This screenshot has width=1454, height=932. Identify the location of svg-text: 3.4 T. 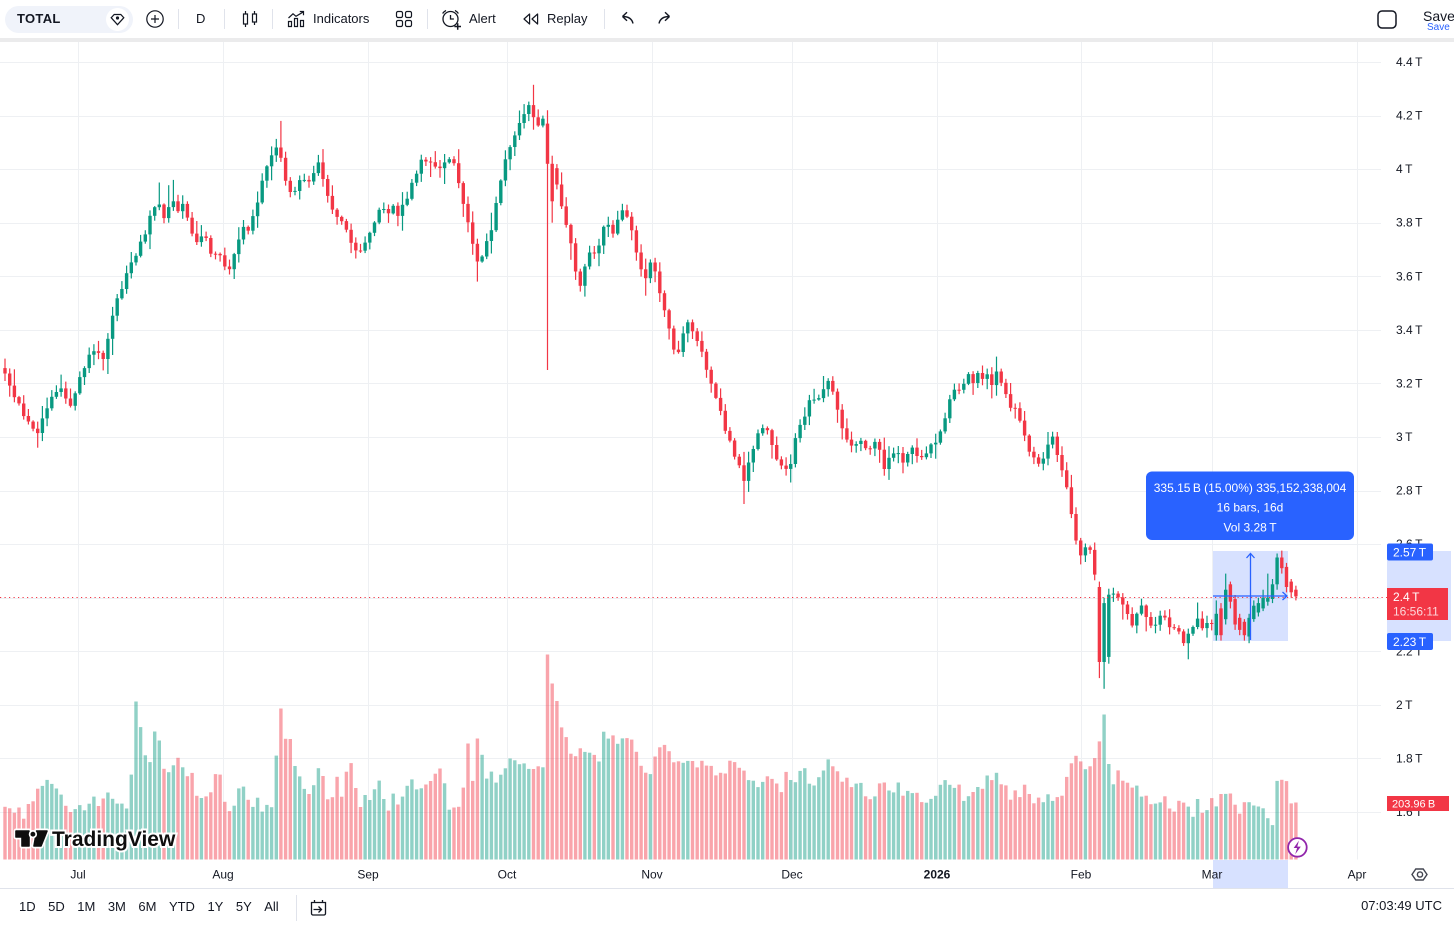
(1409, 330).